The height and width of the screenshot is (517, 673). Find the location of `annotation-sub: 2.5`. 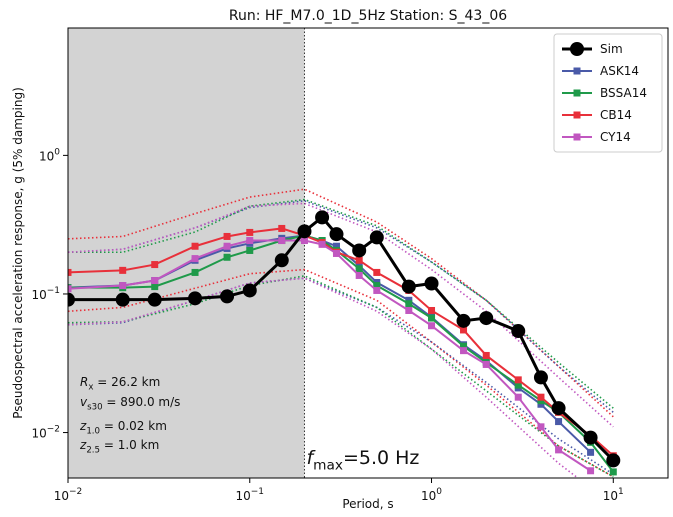

annotation-sub: 2.5 is located at coordinates (93, 451).